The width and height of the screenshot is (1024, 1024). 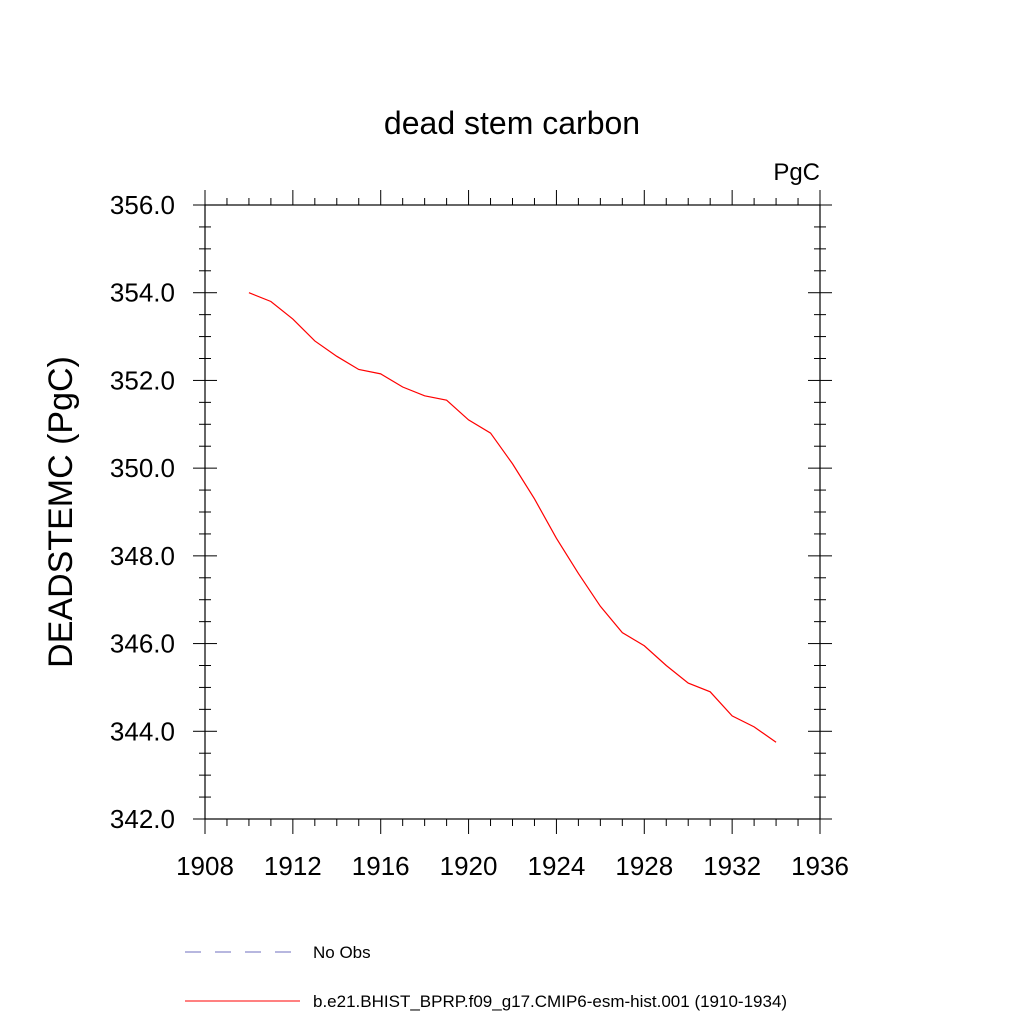 What do you see at coordinates (142, 293) in the screenshot?
I see `y-tick-label: 354.0` at bounding box center [142, 293].